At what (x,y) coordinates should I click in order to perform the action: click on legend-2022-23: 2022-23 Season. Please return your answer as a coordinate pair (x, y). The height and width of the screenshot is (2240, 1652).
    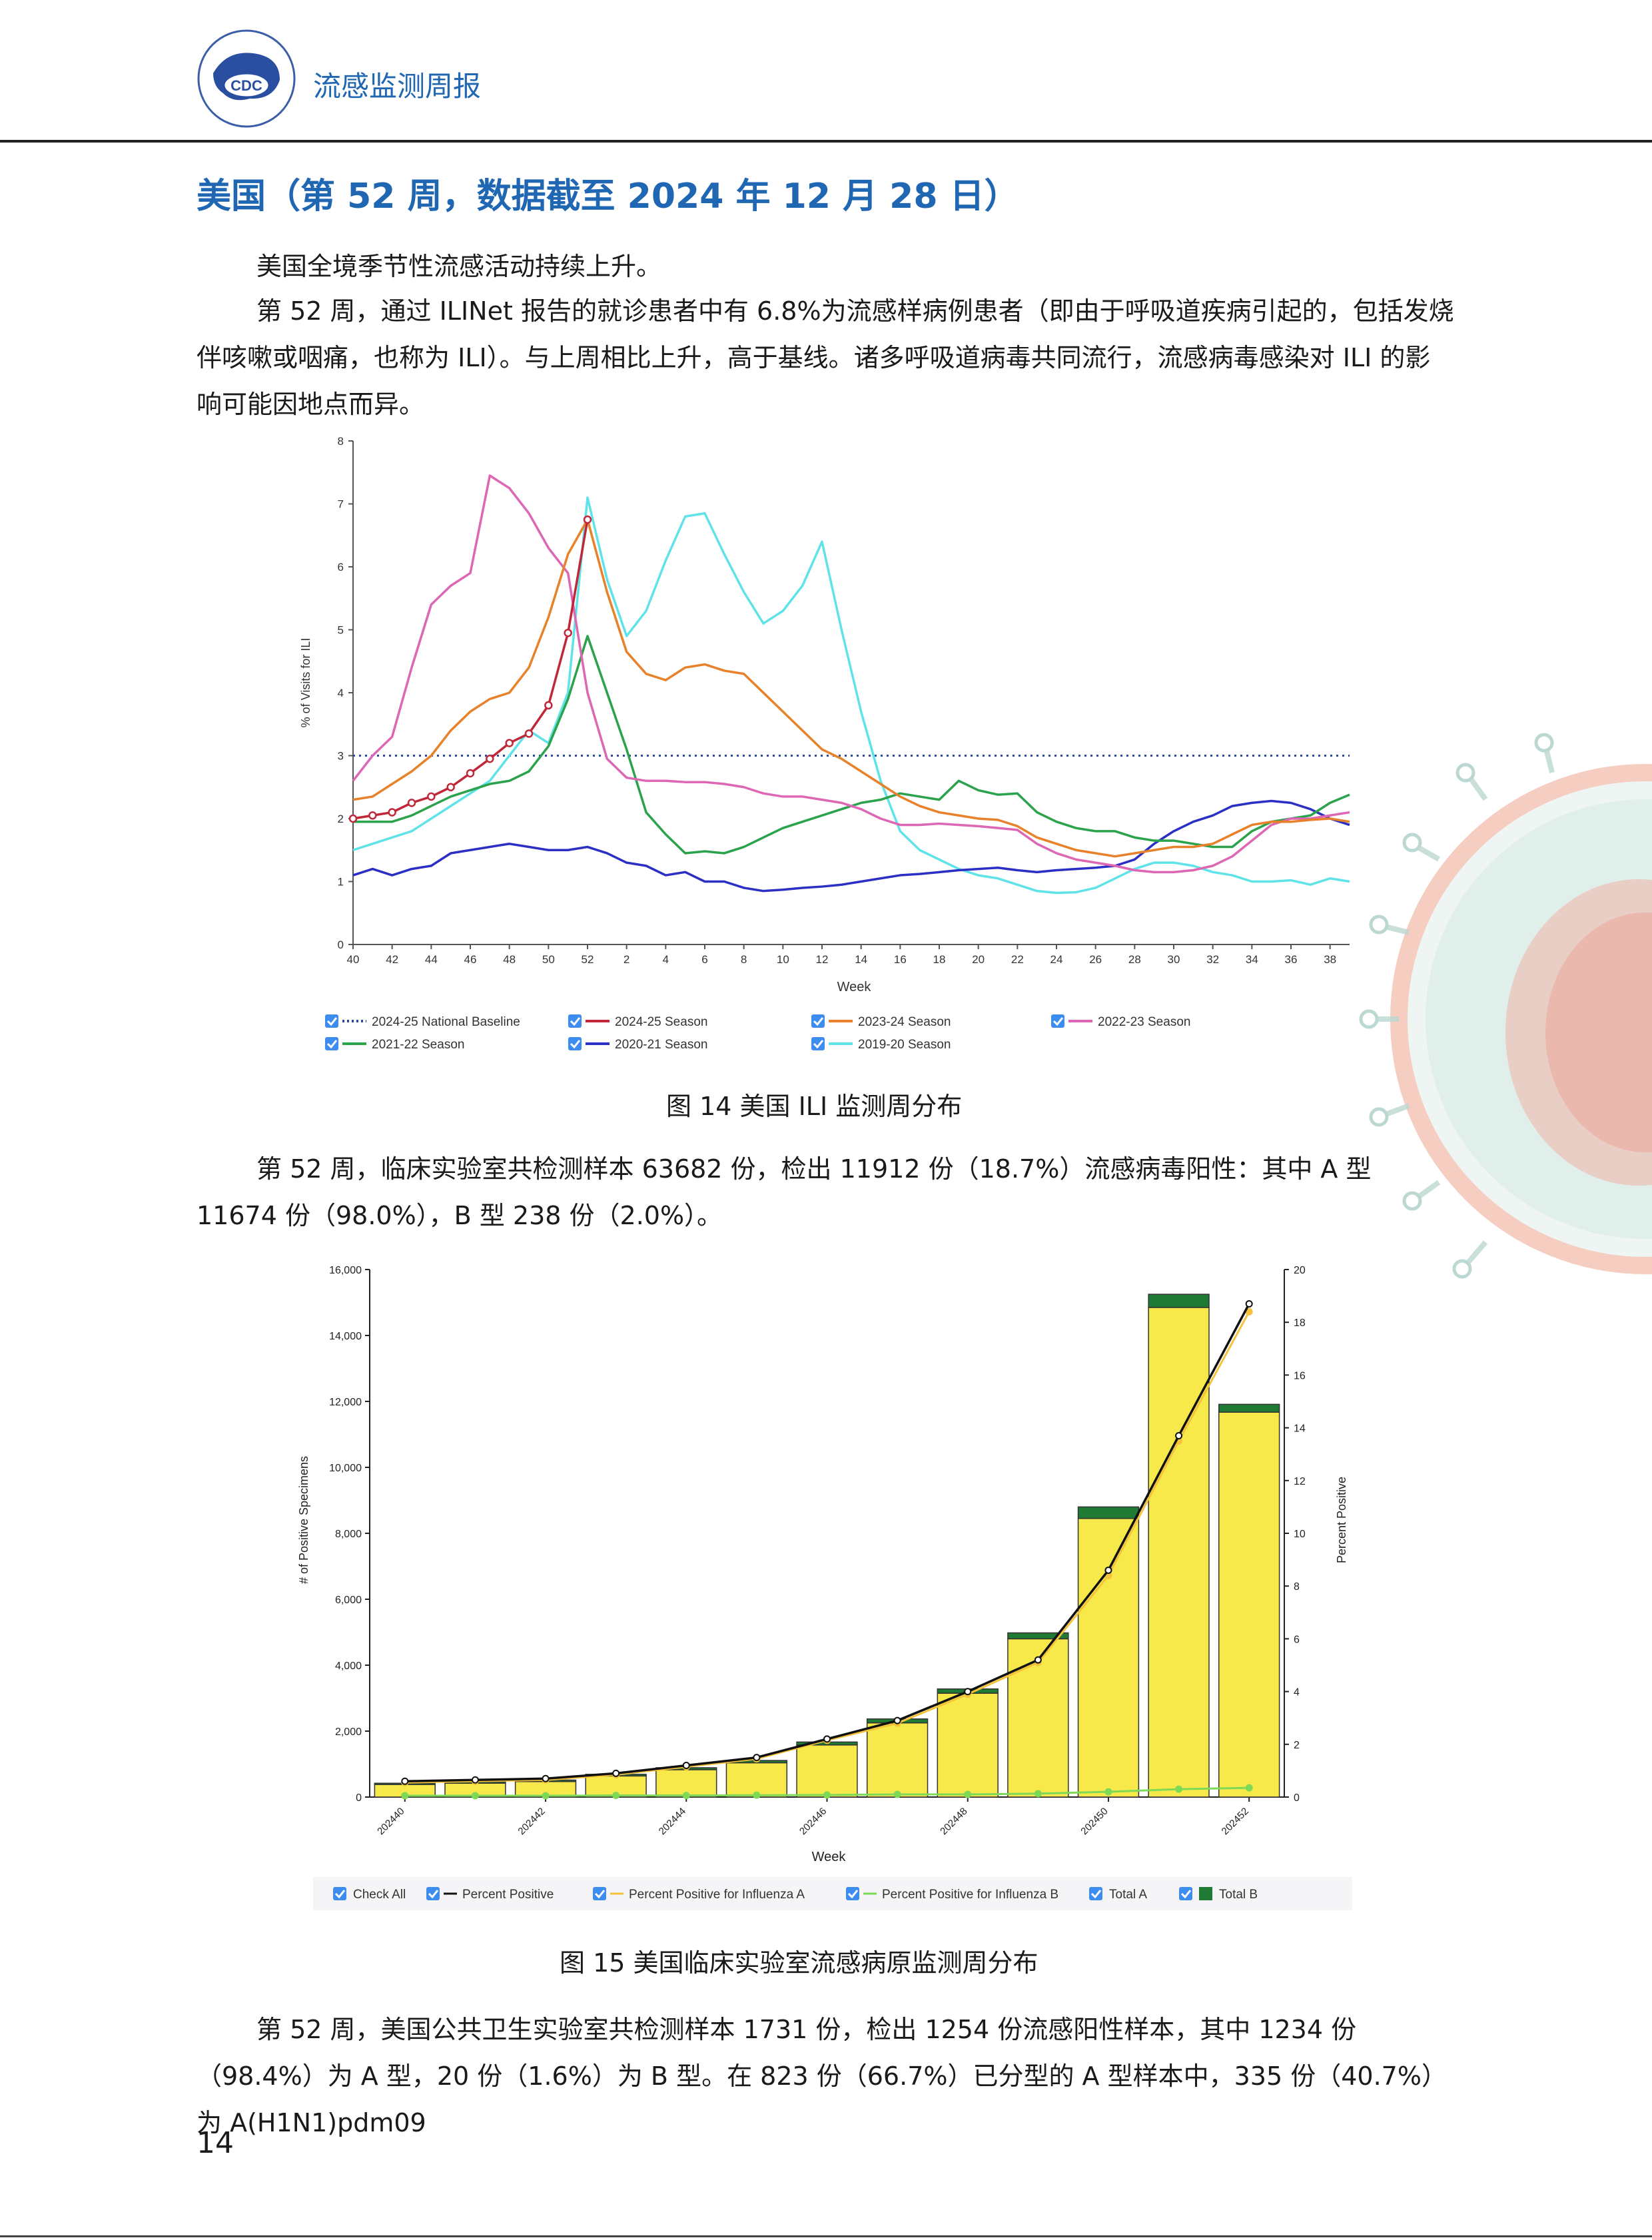
    Looking at the image, I should click on (1144, 1022).